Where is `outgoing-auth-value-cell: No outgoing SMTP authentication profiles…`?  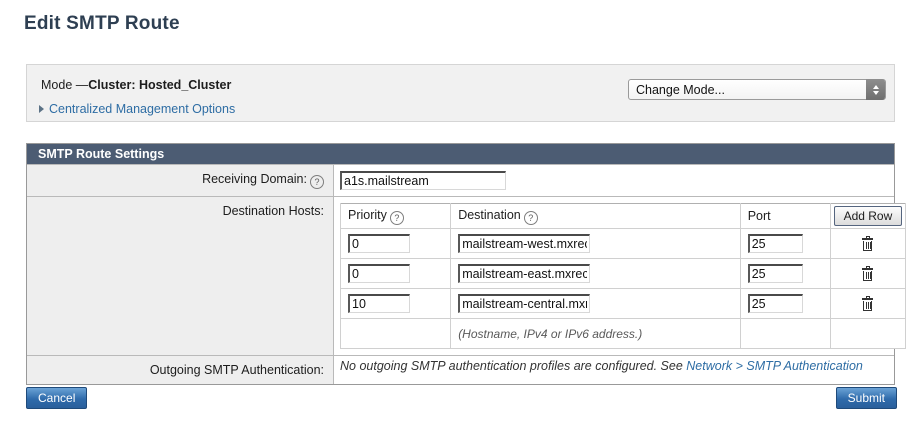
outgoing-auth-value-cell: No outgoing SMTP authentication profiles… is located at coordinates (613, 369).